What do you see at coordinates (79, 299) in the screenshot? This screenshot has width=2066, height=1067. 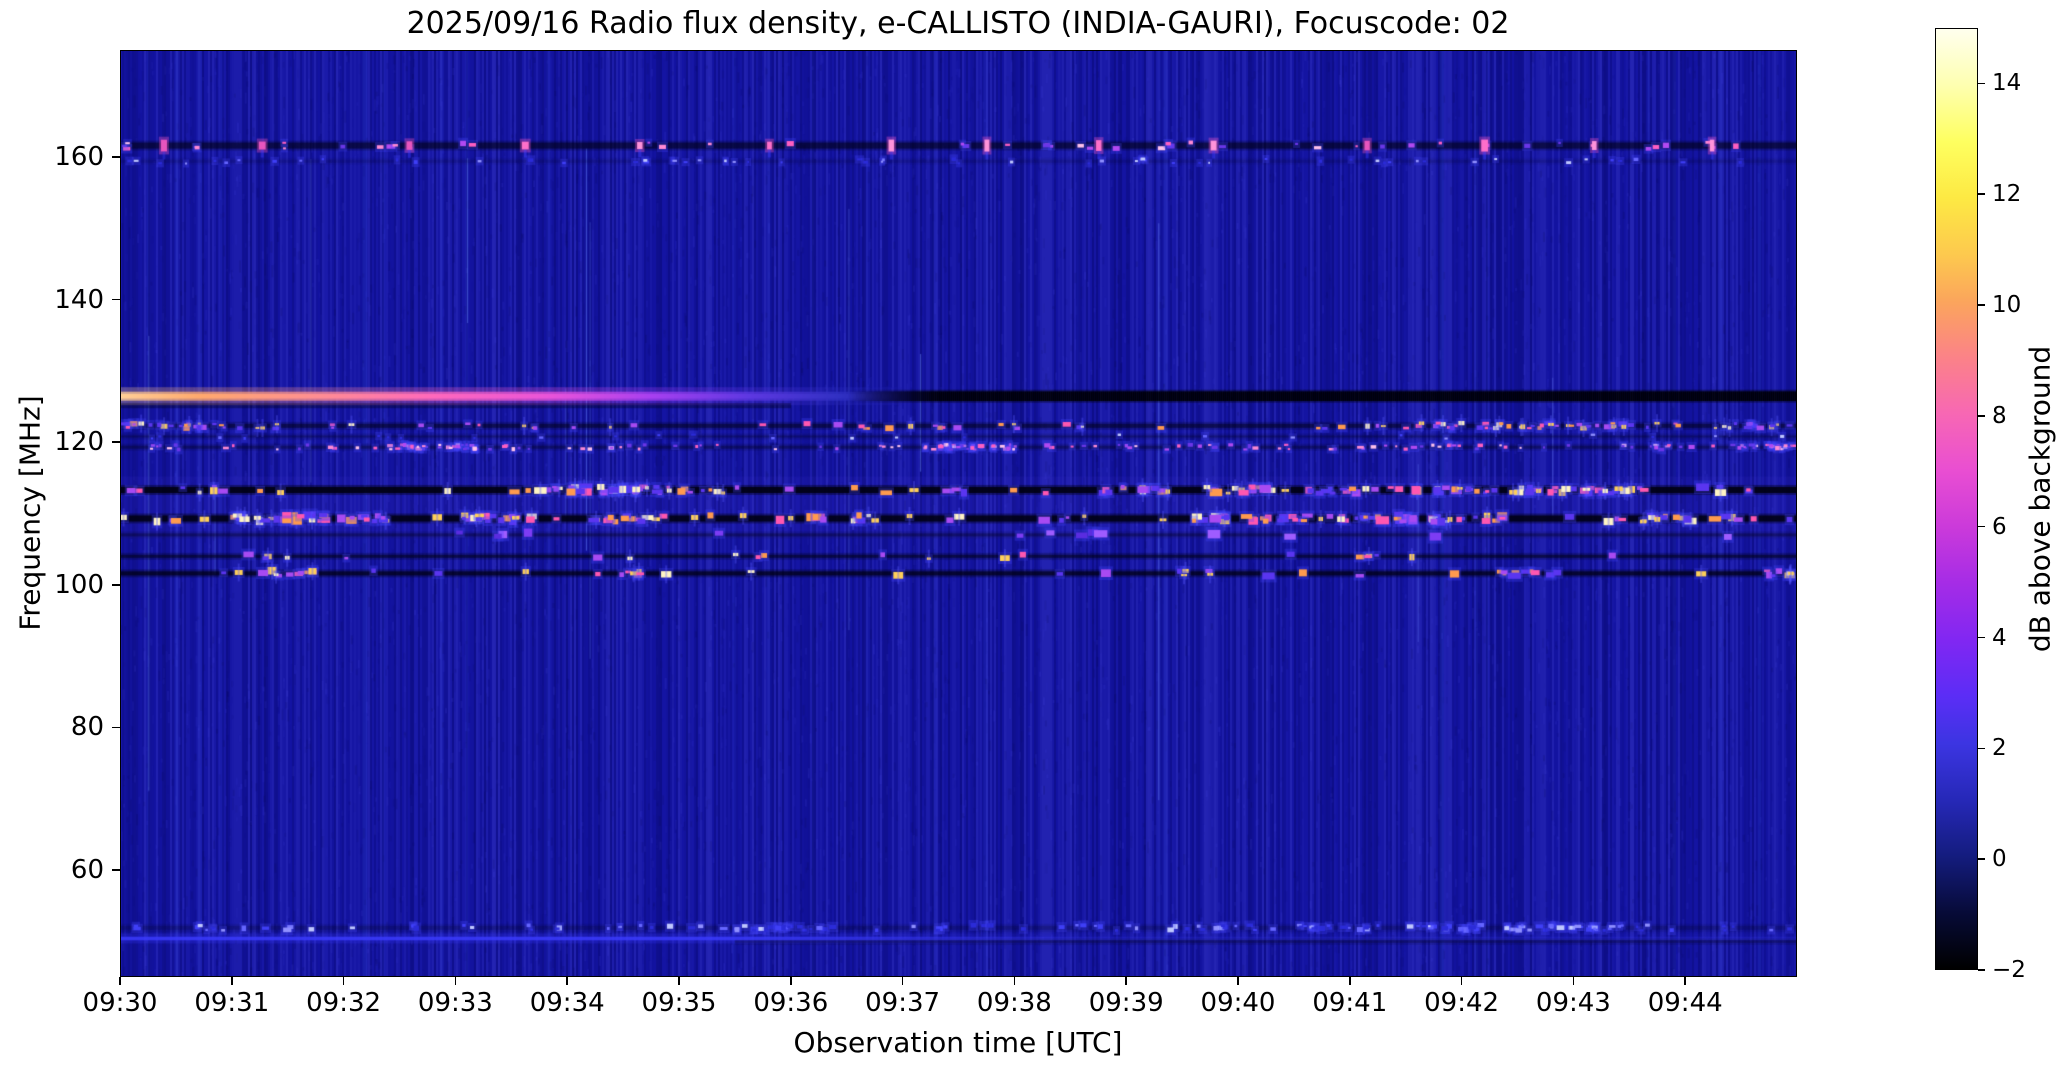 I see `y-tick-label: 140` at bounding box center [79, 299].